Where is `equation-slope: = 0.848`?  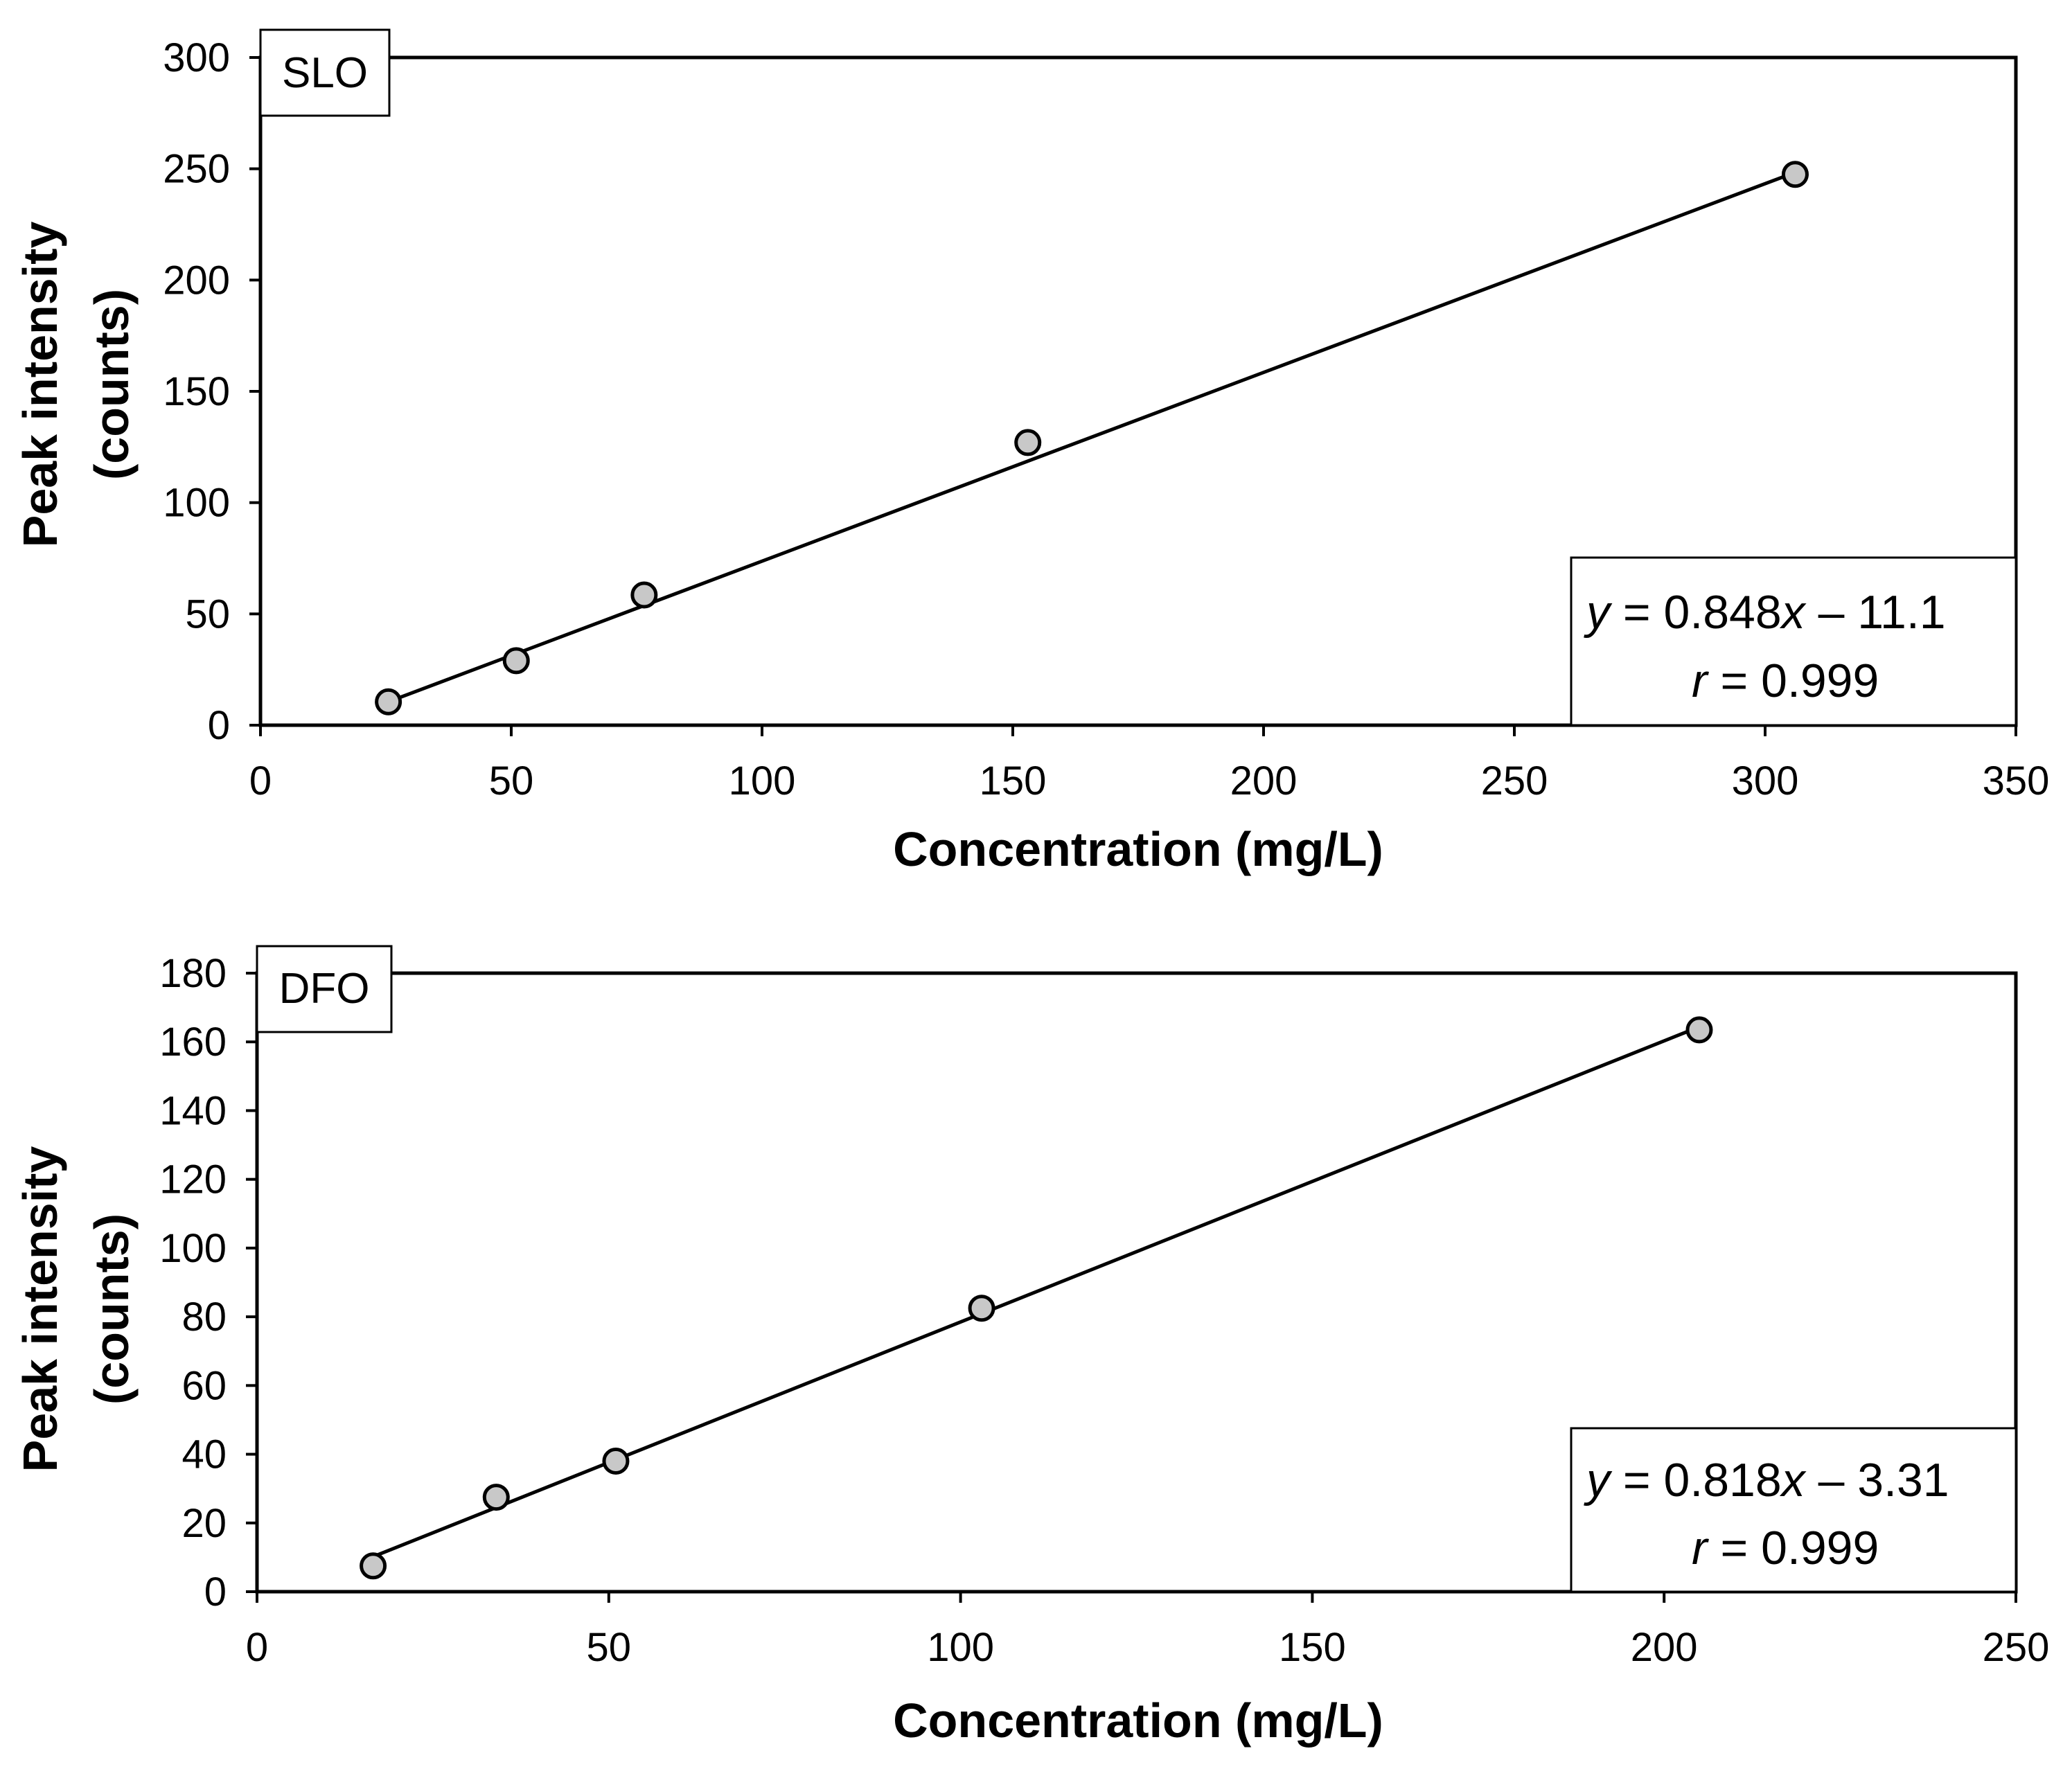
equation-slope: = 0.848 is located at coordinates (1696, 612).